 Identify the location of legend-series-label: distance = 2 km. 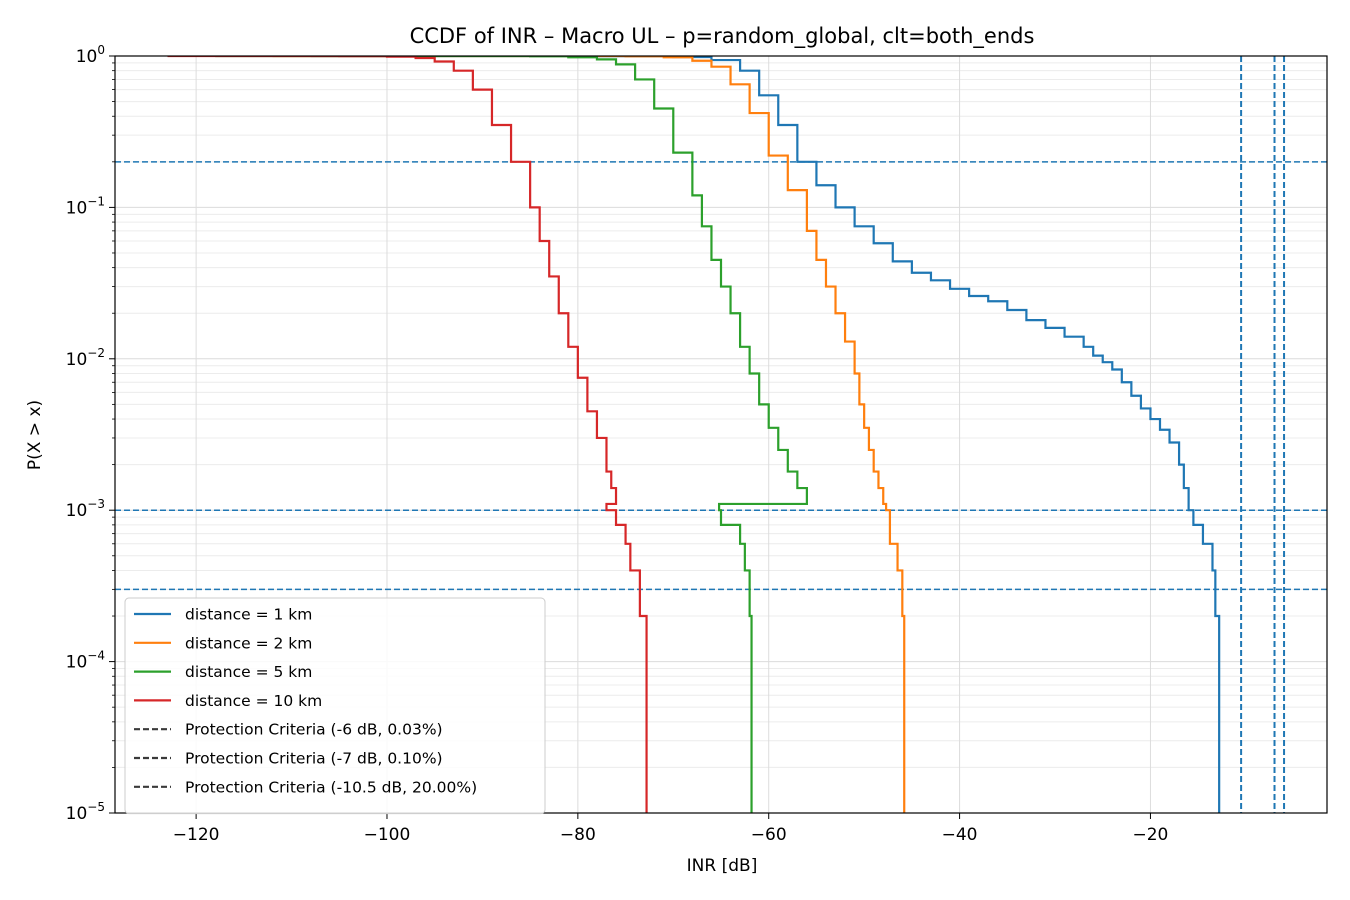
(248, 643).